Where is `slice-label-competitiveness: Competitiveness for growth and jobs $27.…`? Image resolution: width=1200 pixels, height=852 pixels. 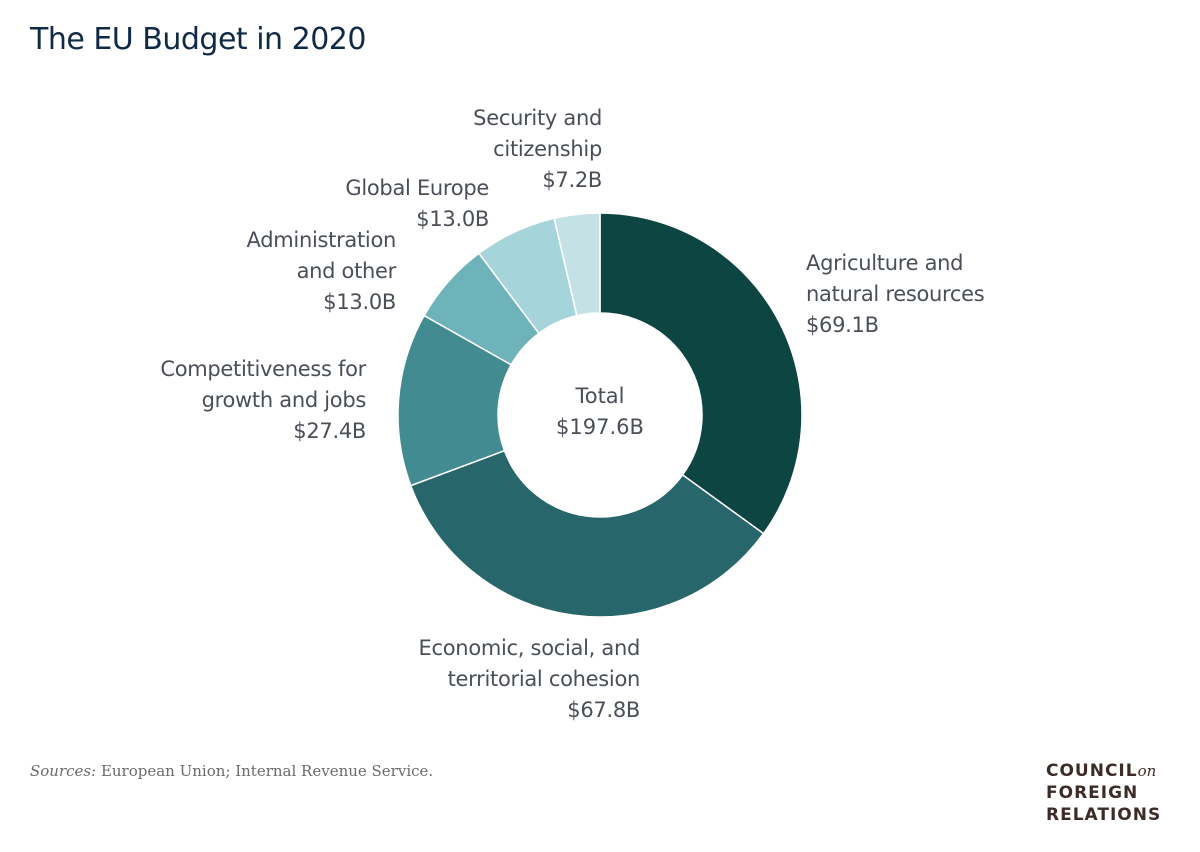
slice-label-competitiveness: Competitiveness for growth and jobs $27.… is located at coordinates (216, 400).